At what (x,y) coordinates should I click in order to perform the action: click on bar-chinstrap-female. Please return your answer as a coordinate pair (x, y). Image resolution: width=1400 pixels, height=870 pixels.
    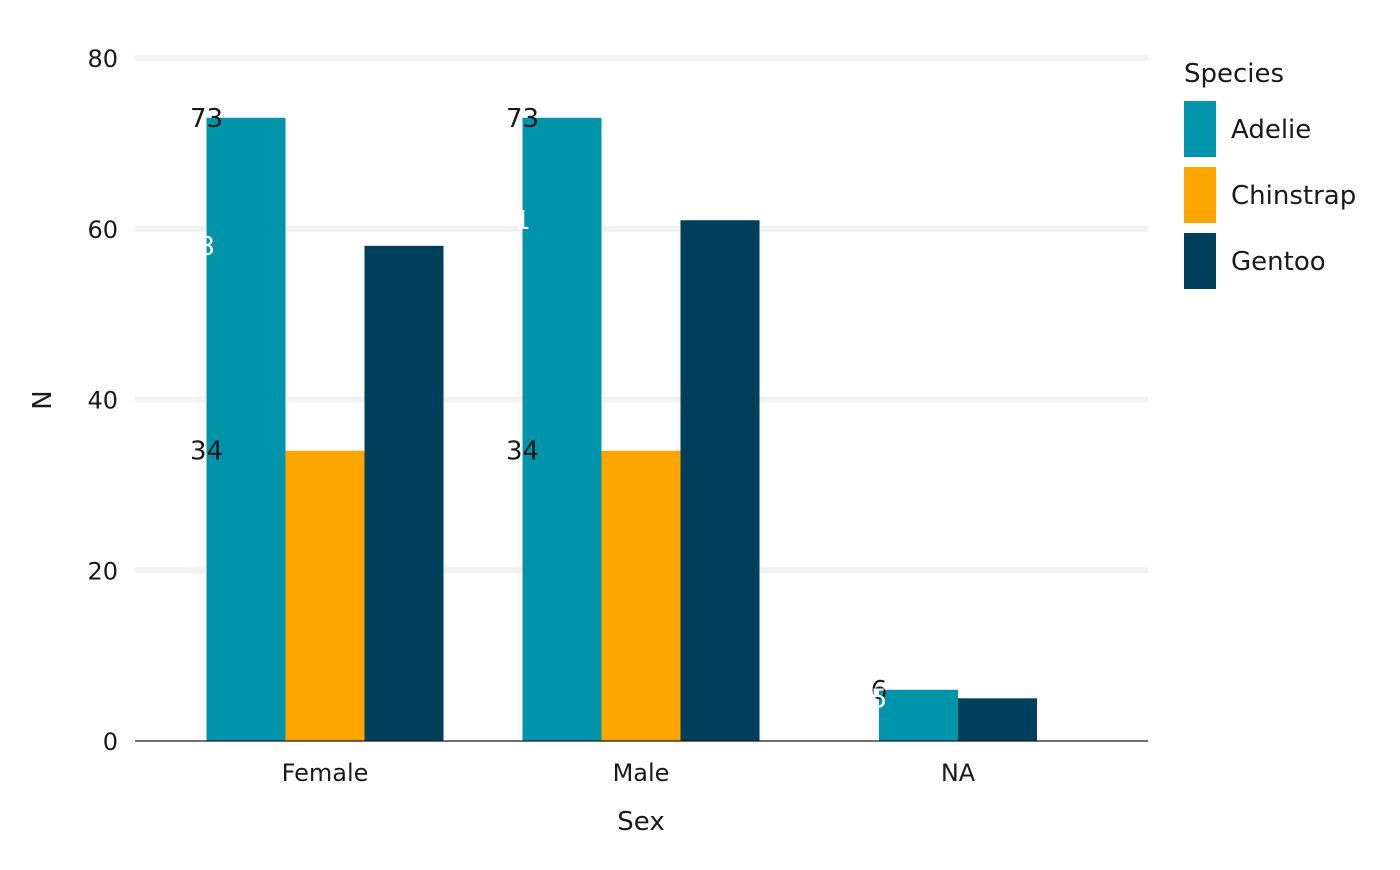
    Looking at the image, I should click on (325, 595).